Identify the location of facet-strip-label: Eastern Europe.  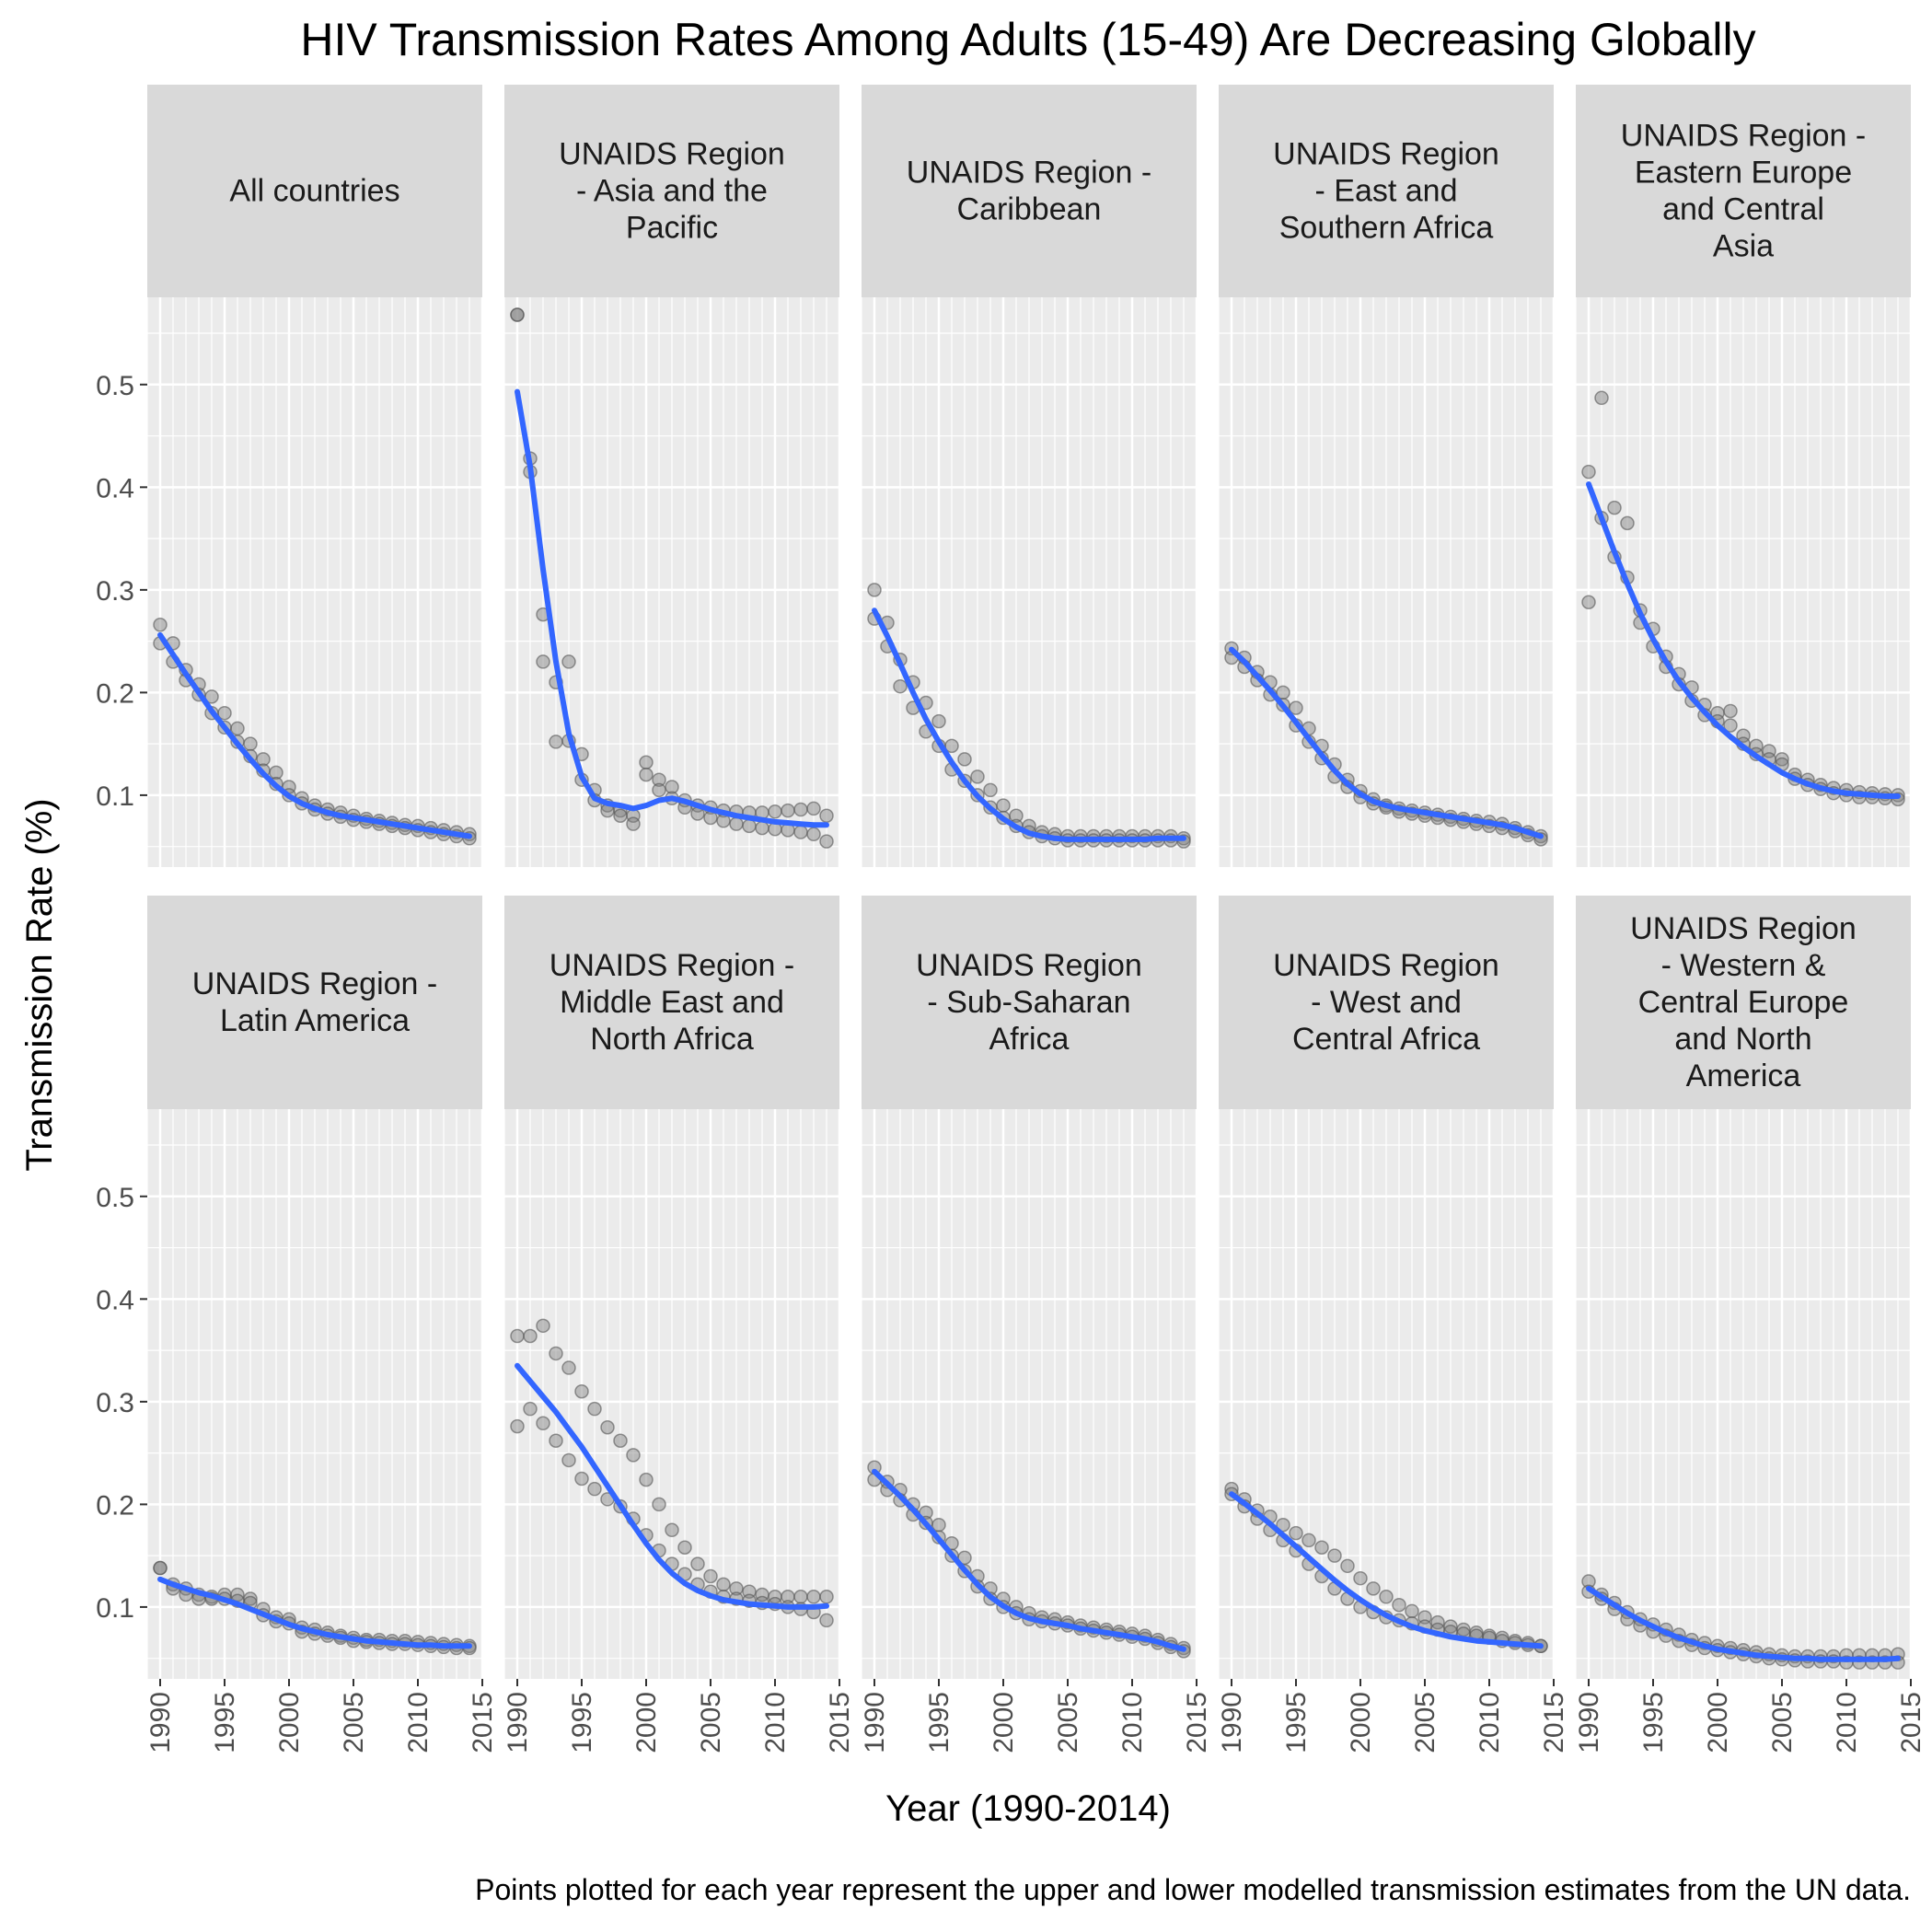
(1744, 173).